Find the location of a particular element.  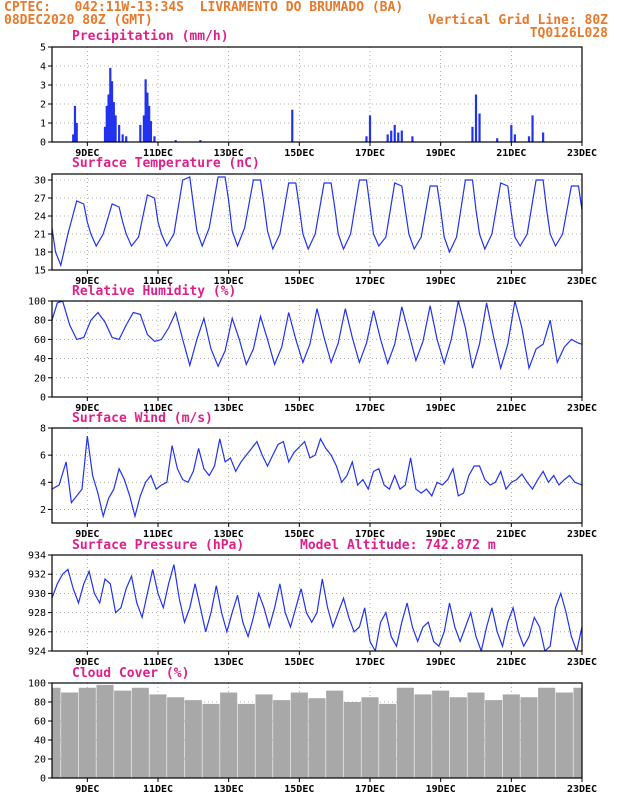

pressure-xtick-label: 11DEC is located at coordinates (158, 662).